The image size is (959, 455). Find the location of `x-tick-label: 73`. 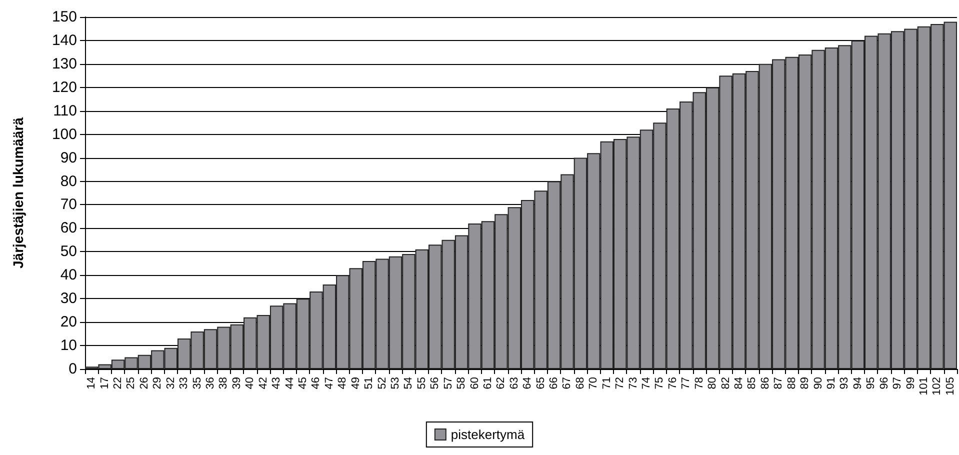

x-tick-label: 73 is located at coordinates (633, 383).